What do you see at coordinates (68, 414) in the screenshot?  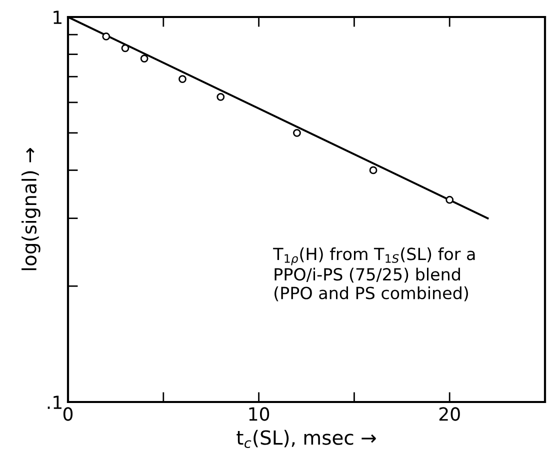 I see `x-tick-label: 0` at bounding box center [68, 414].